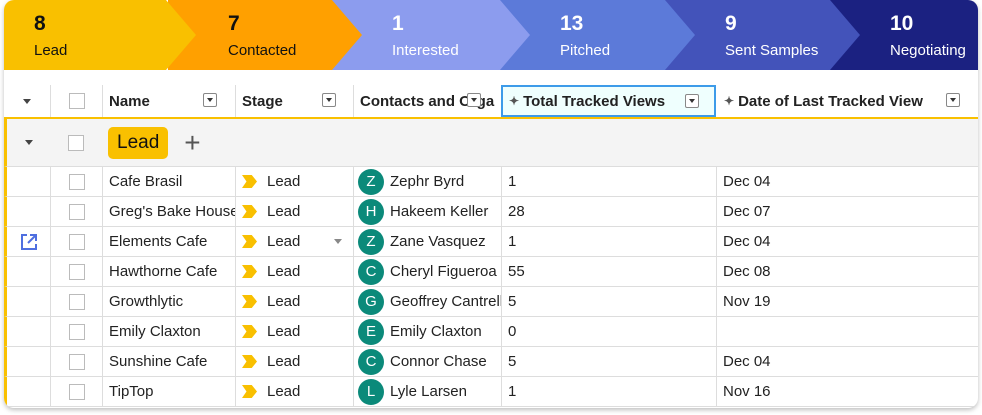 This screenshot has width=982, height=415. I want to click on contact-cell: C Cheryl Figueroa, so click(427, 271).